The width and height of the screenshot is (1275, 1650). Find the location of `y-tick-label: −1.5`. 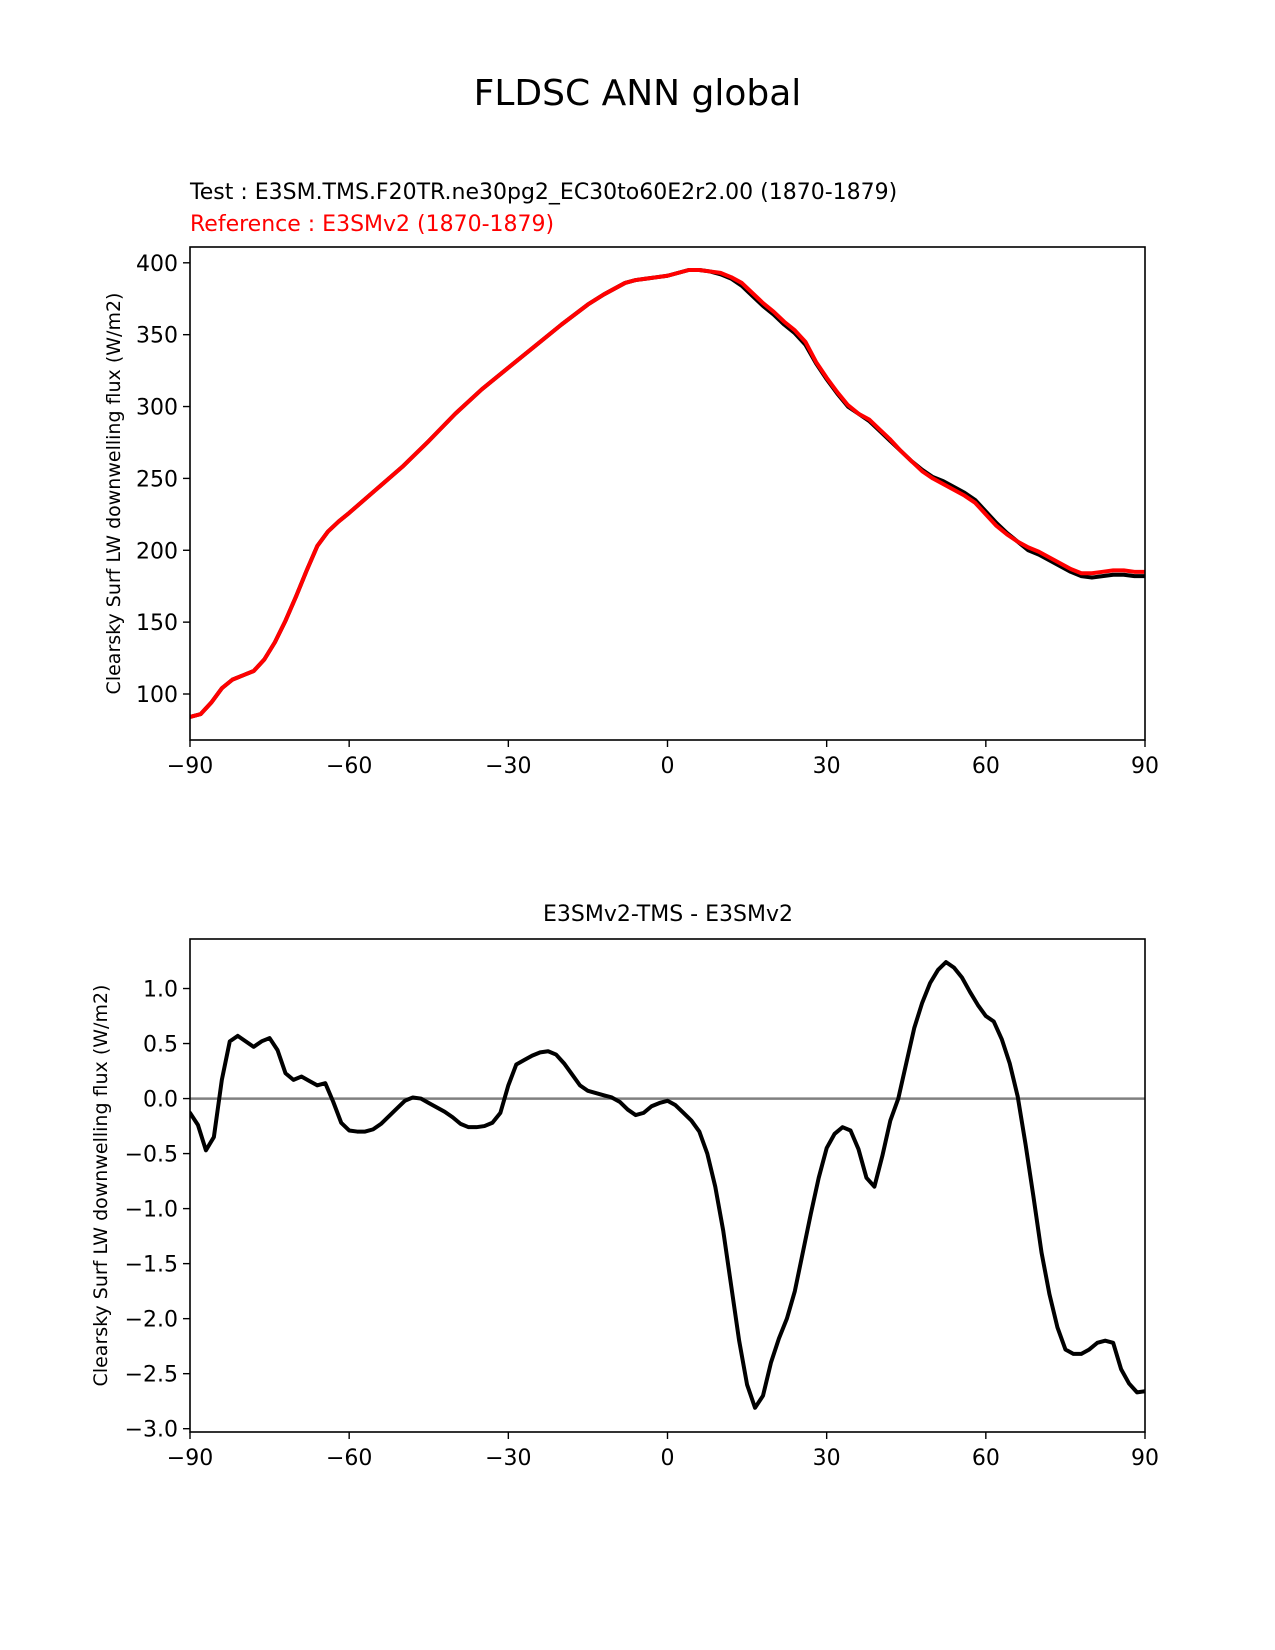

y-tick-label: −1.5 is located at coordinates (151, 1265).